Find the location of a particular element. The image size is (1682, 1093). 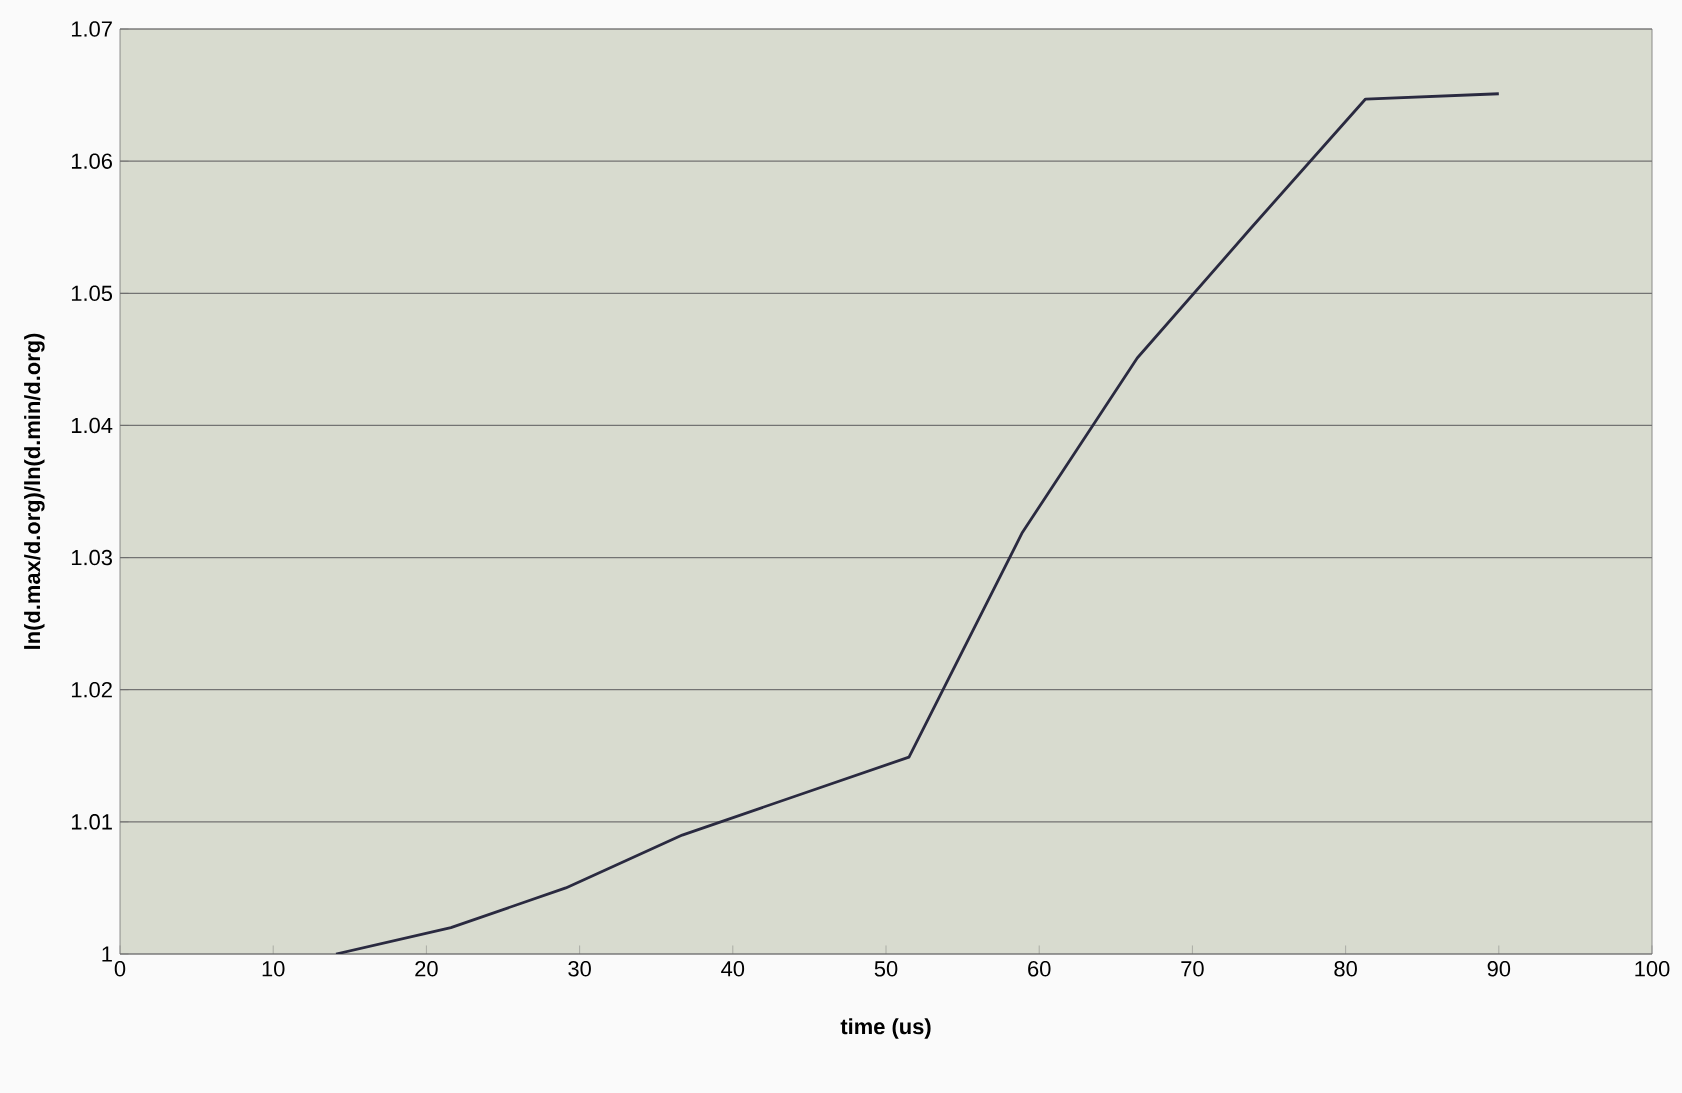

x-tick-label: 60 is located at coordinates (1039, 969).